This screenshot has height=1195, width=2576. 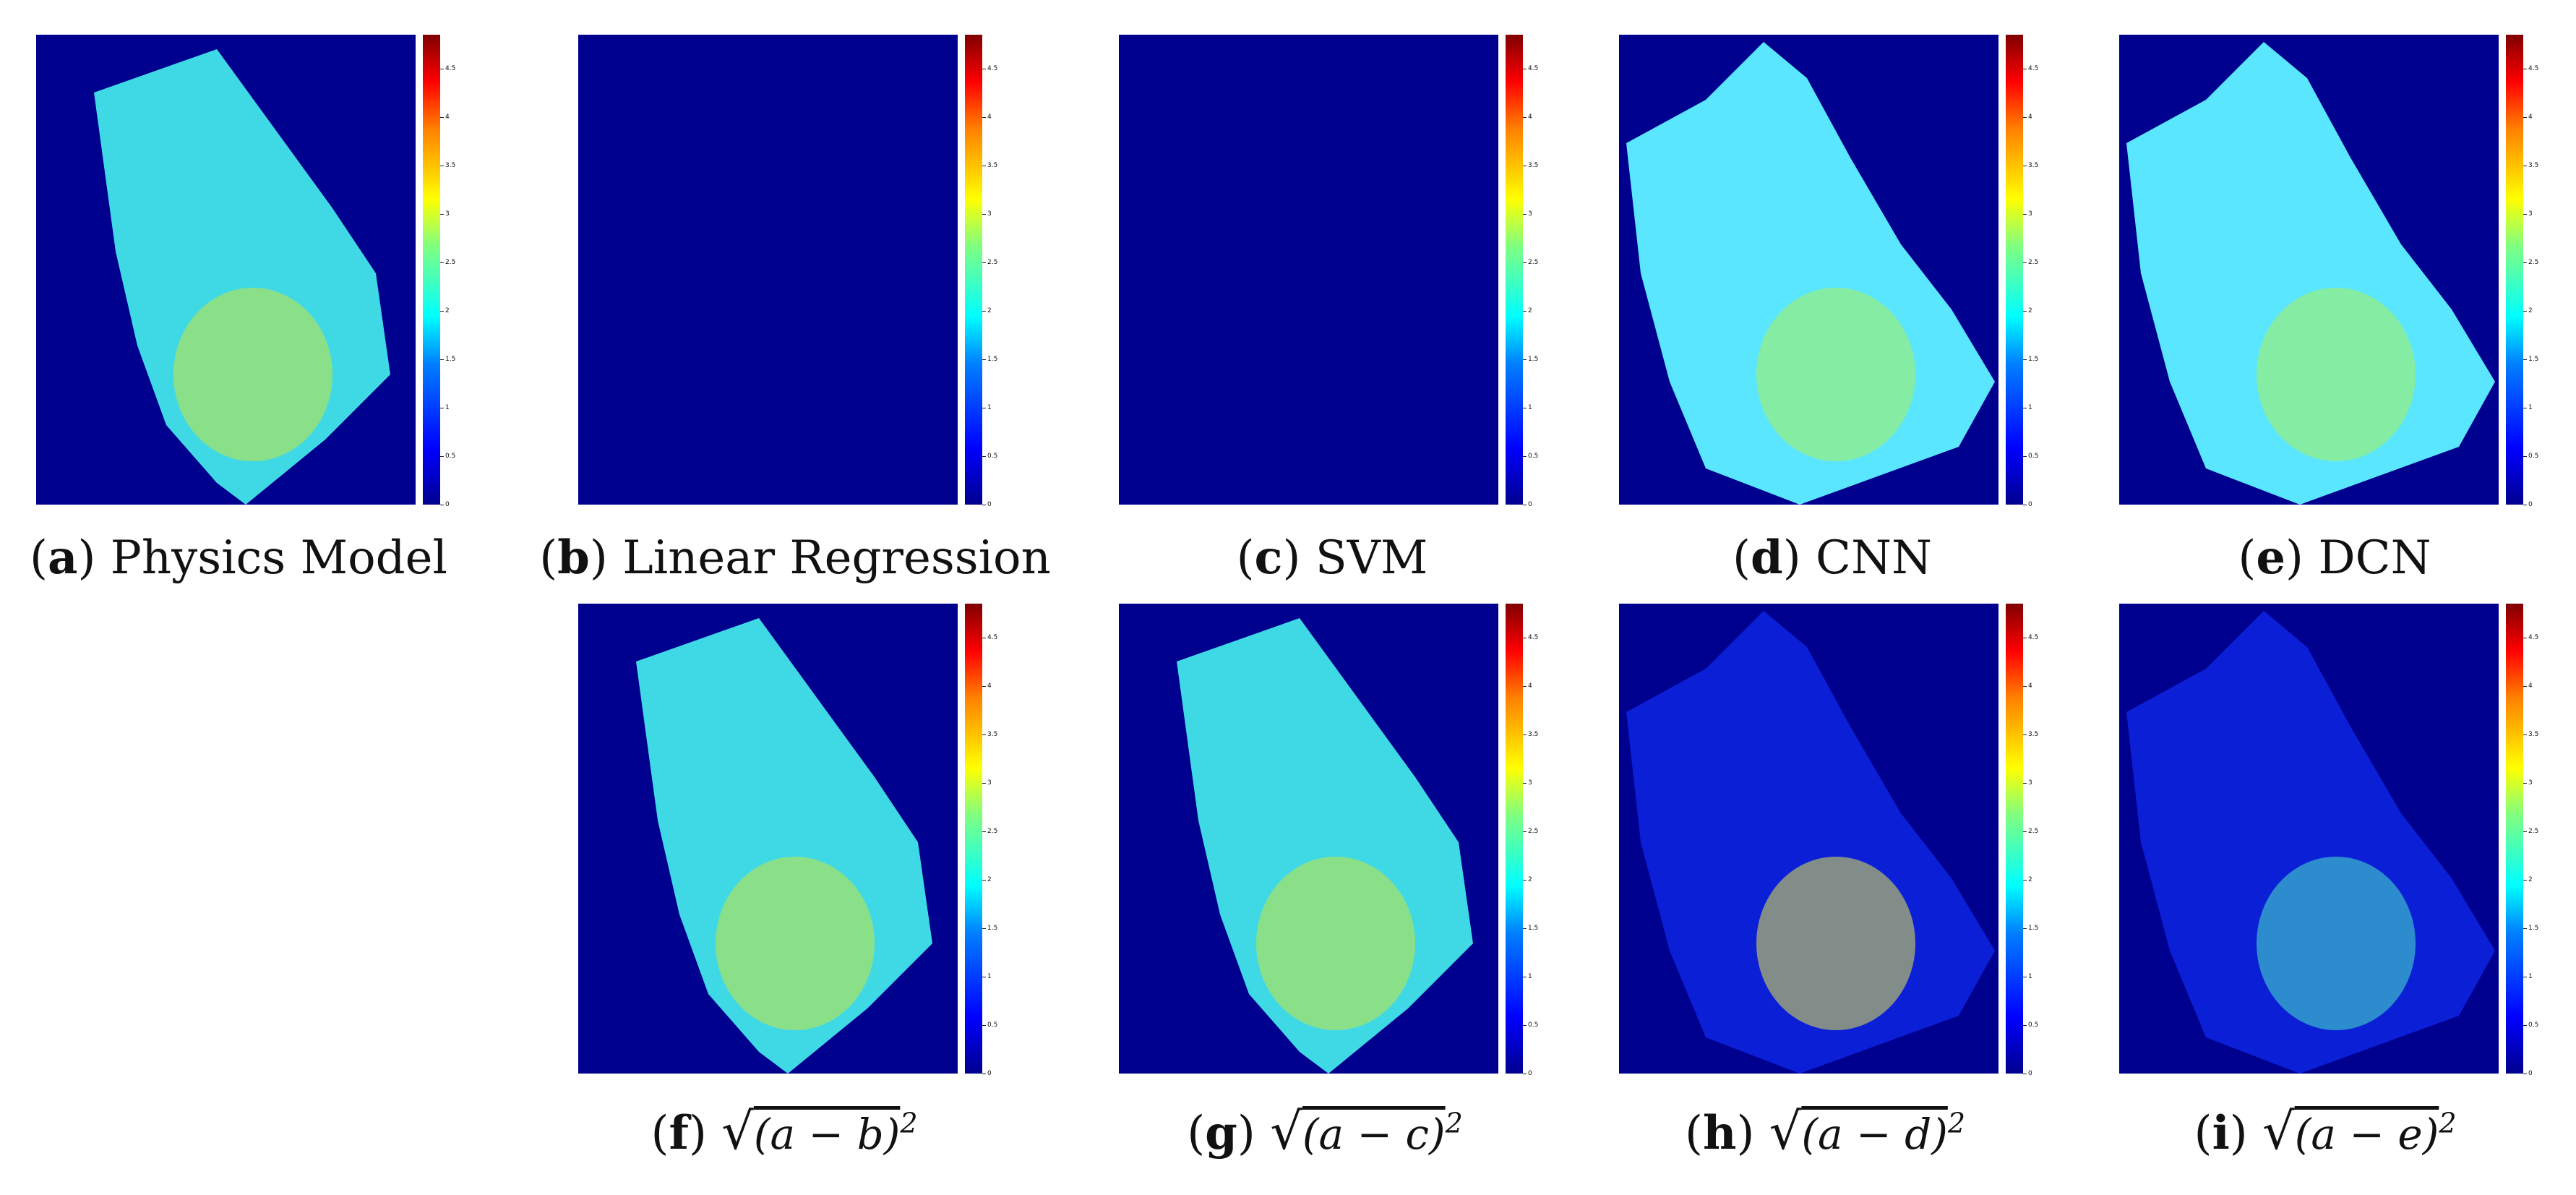 I want to click on map-image-e, so click(x=2309, y=270).